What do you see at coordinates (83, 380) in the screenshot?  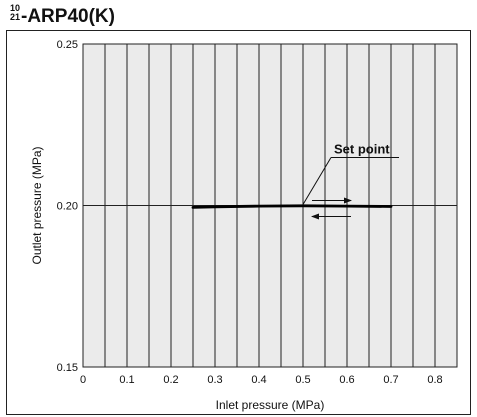 I see `x-tick-label: 0` at bounding box center [83, 380].